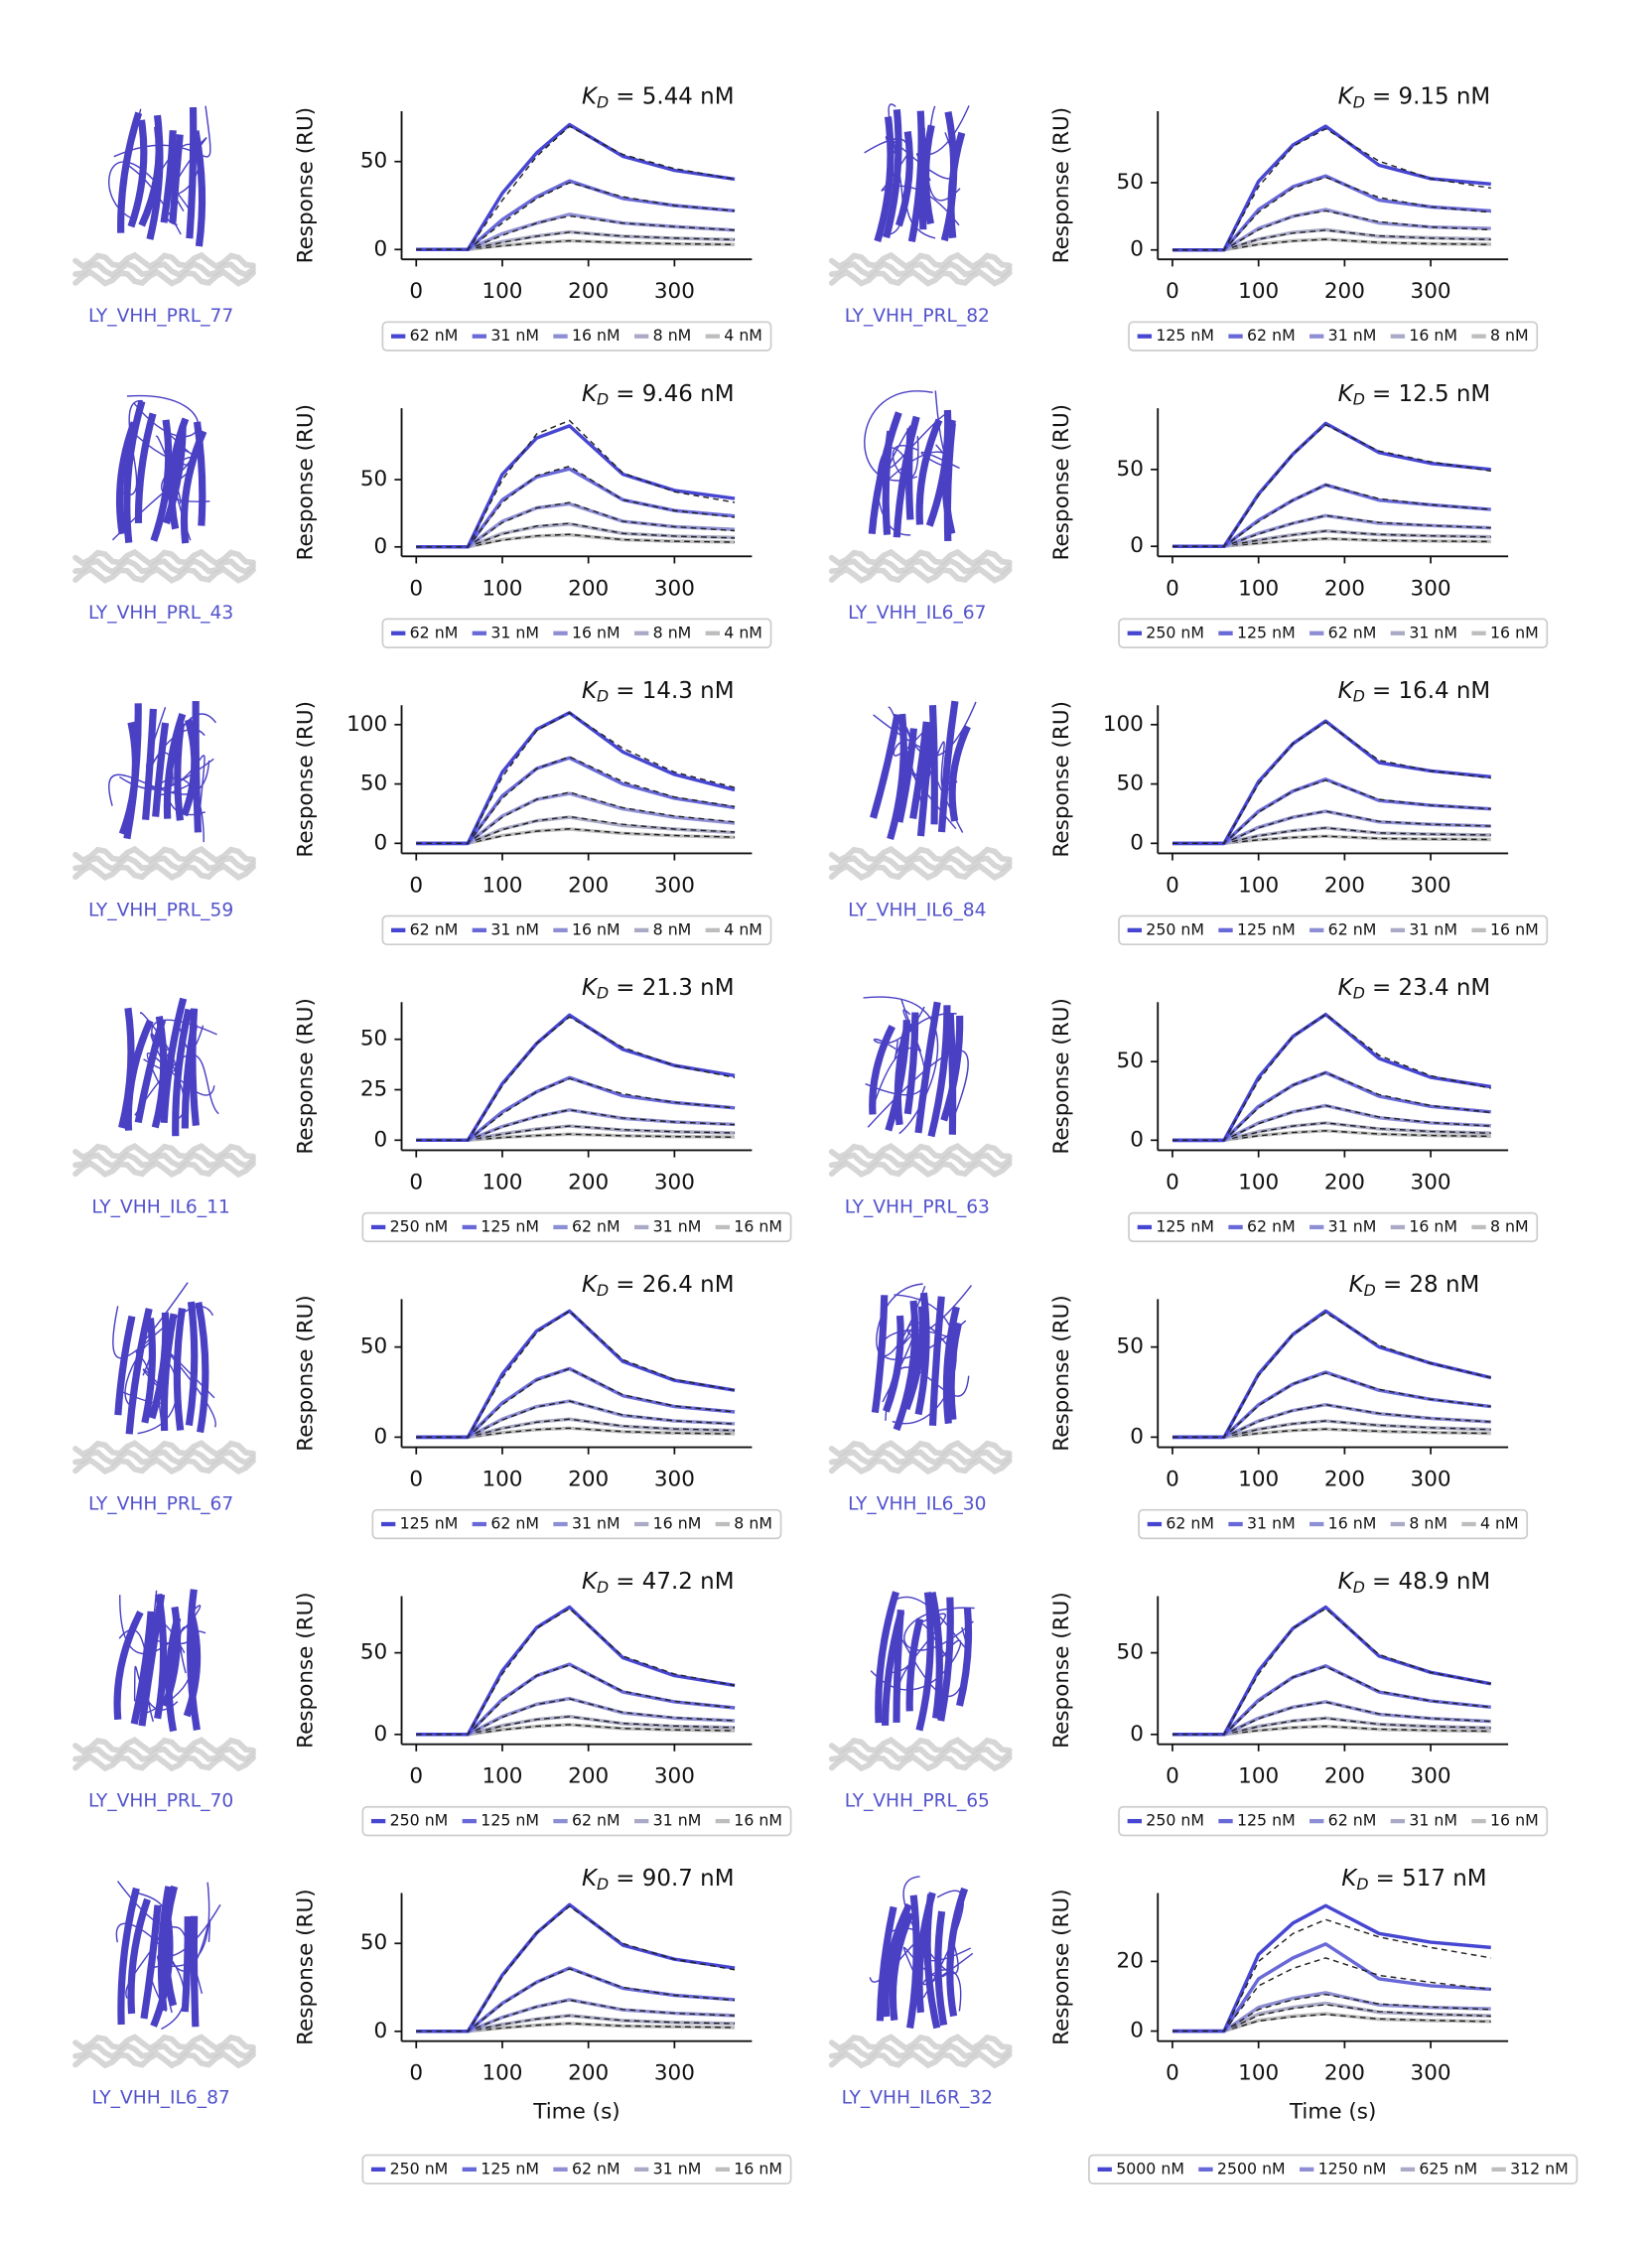 The image size is (1652, 2245). I want to click on chart-title: KD = 5.44 nM, so click(658, 97).